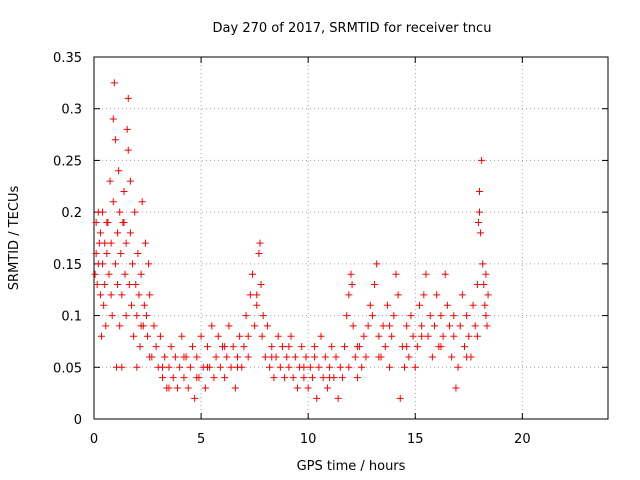 The height and width of the screenshot is (480, 640). What do you see at coordinates (71, 110) in the screenshot?
I see `y-tick-label: 0.3` at bounding box center [71, 110].